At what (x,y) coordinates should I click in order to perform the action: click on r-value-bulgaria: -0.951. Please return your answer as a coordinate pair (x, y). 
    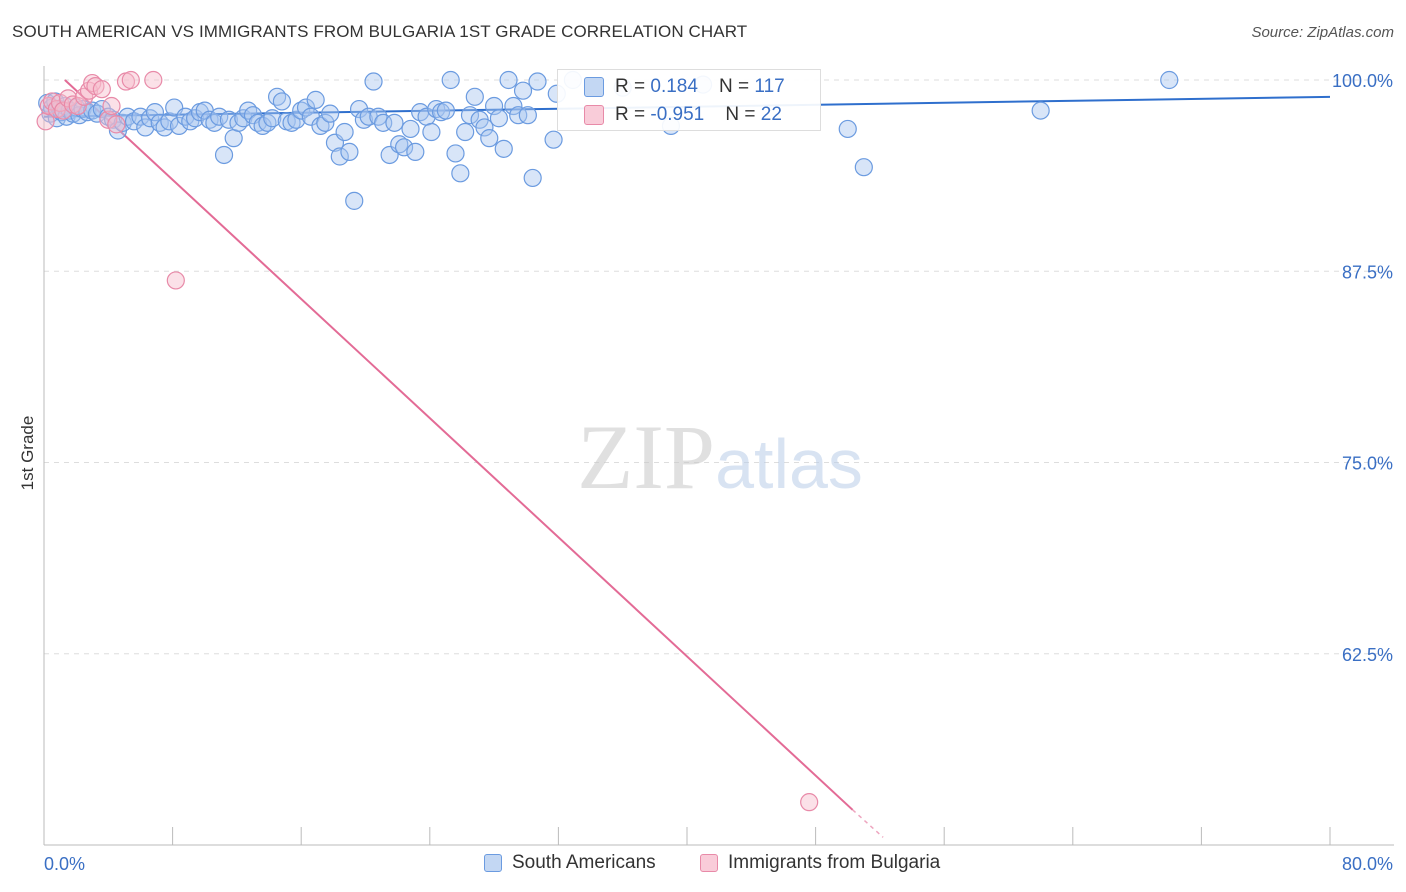
    Looking at the image, I should click on (677, 114).